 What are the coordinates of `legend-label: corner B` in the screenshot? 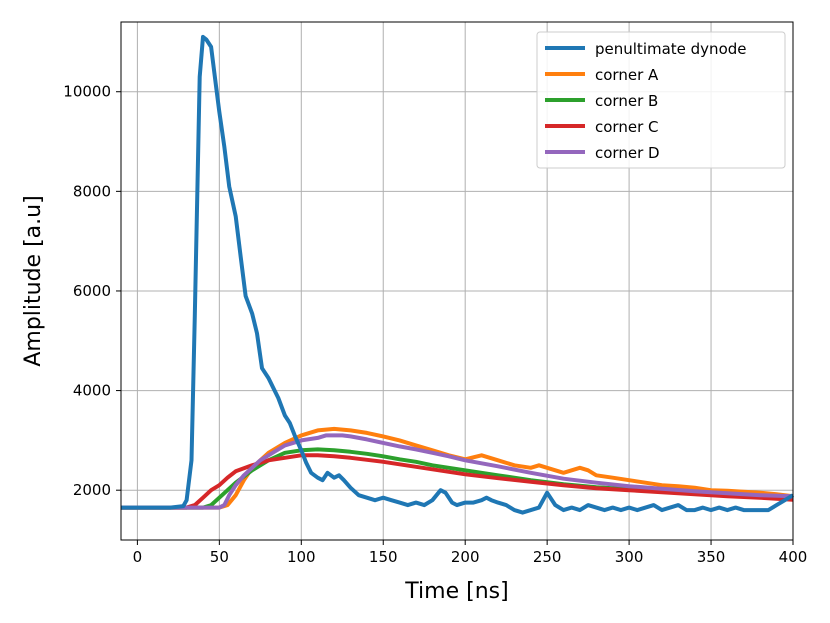 It's located at (626, 101).